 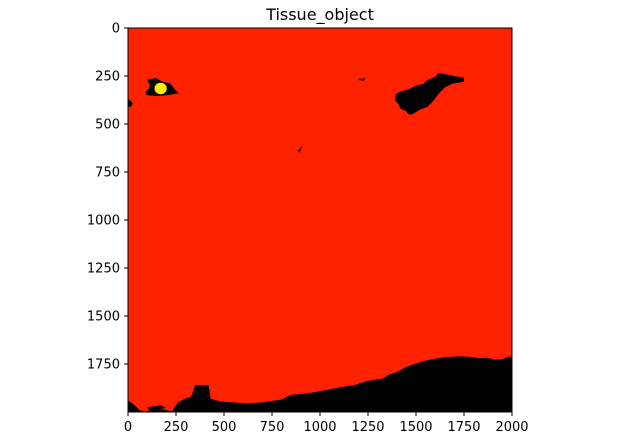 What do you see at coordinates (128, 427) in the screenshot?
I see `x-tick-label: 0` at bounding box center [128, 427].